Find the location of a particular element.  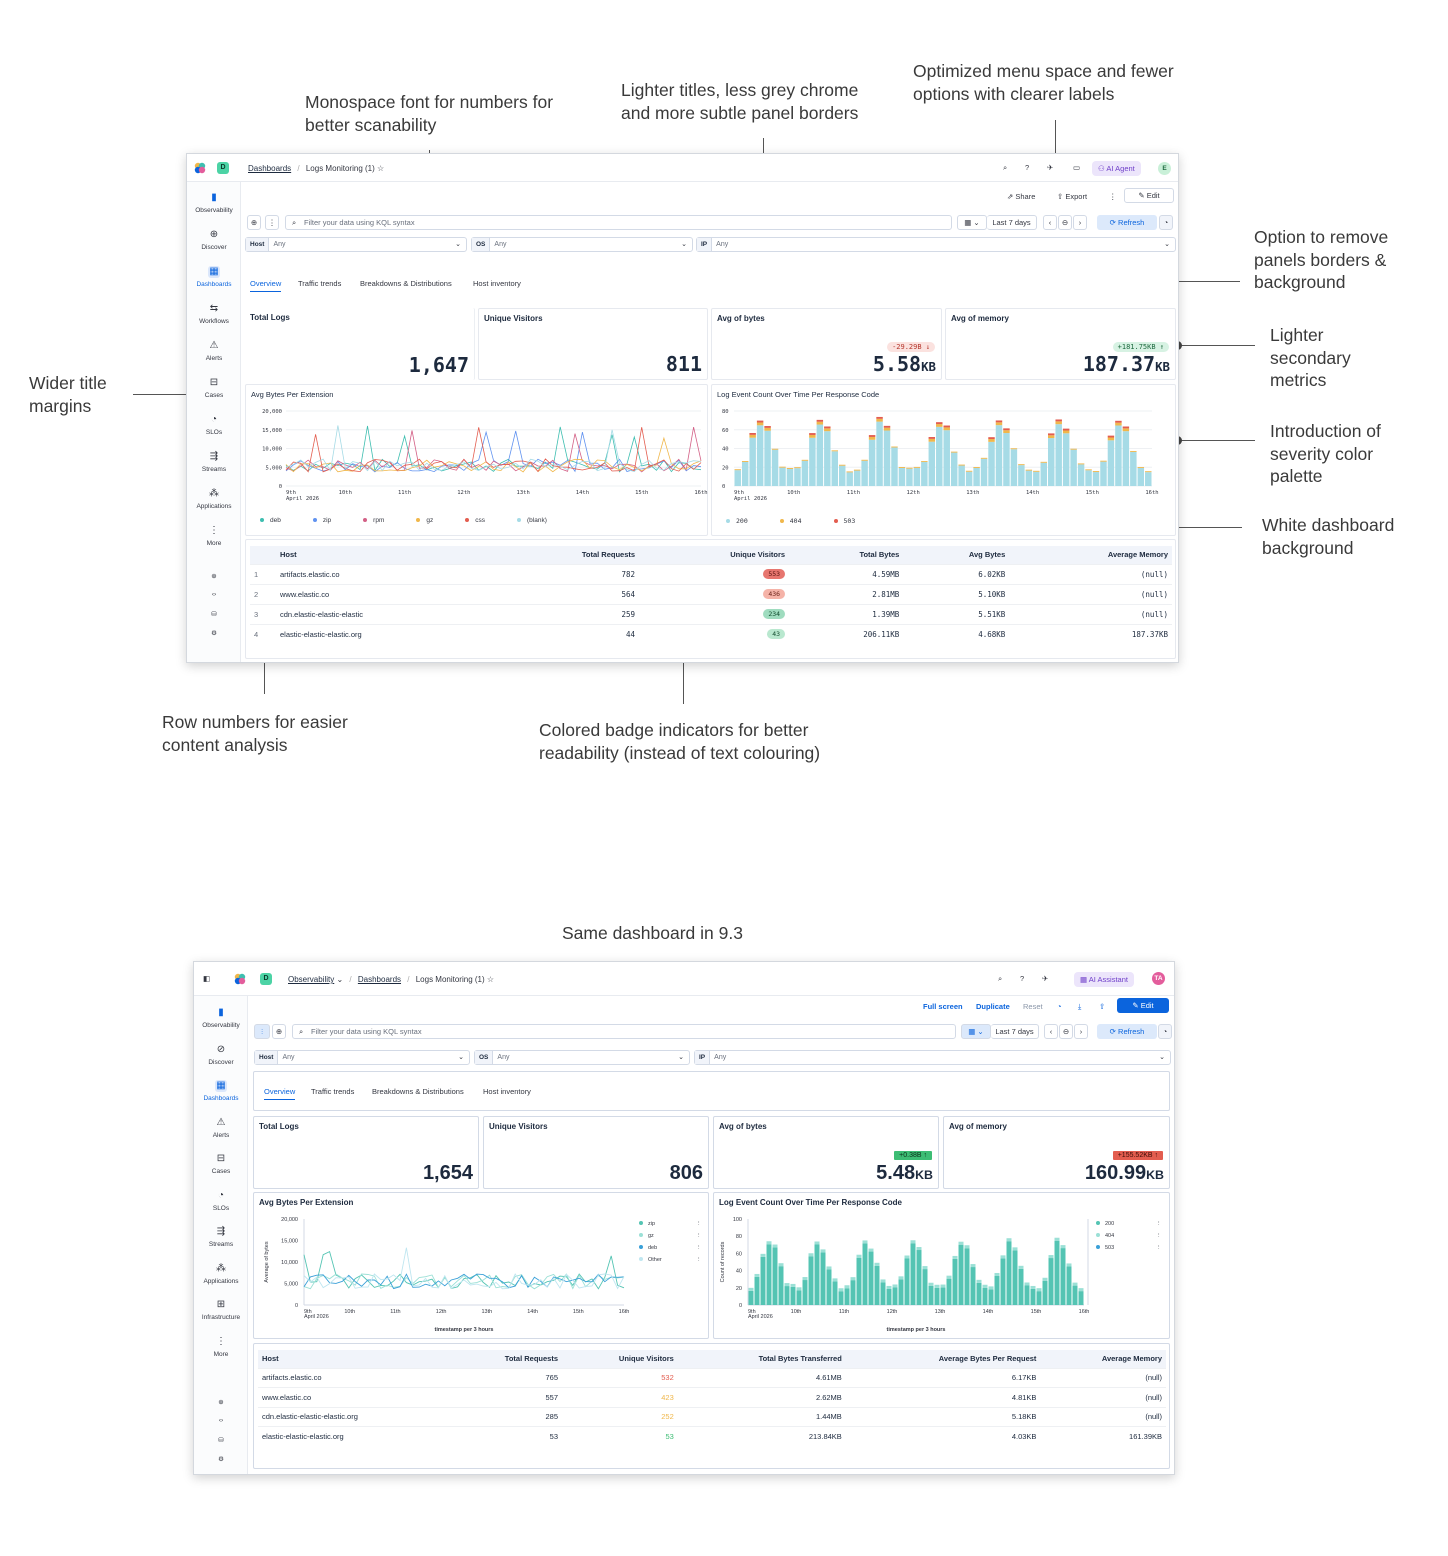

share-icon: ⇧ is located at coordinates (1102, 1006).